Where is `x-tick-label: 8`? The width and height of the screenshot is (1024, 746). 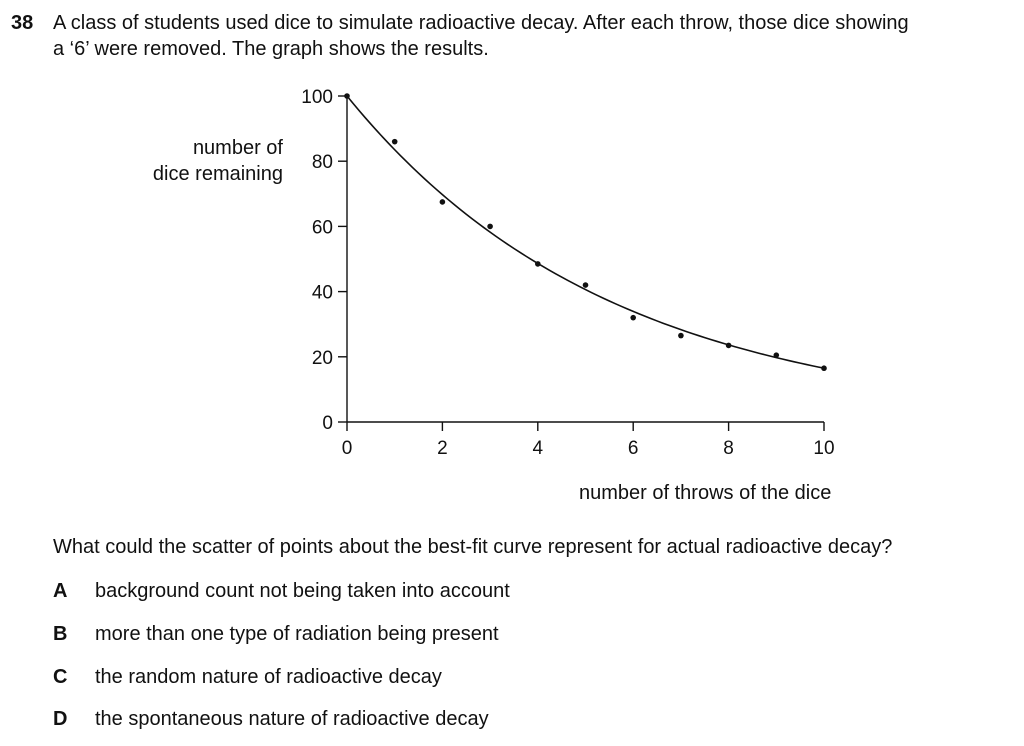
x-tick-label: 8 is located at coordinates (728, 448).